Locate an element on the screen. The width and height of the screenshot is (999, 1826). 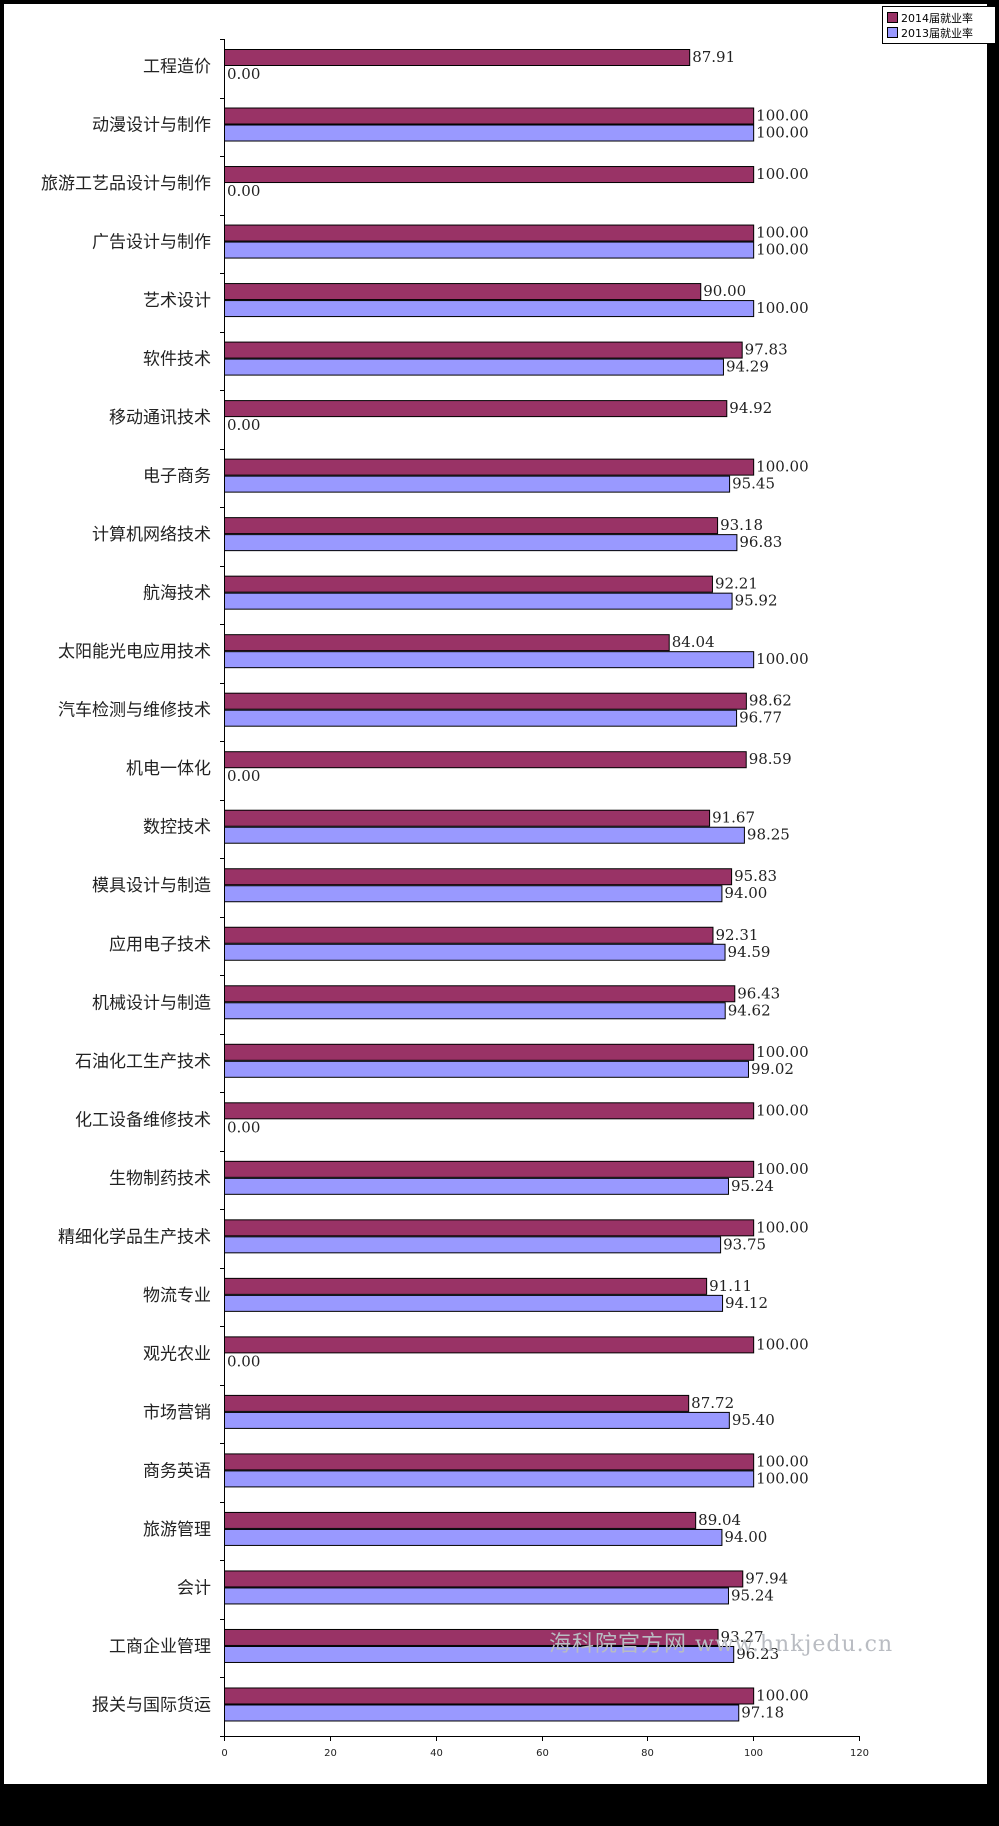
data-label-2013: 98.25 is located at coordinates (768, 835).